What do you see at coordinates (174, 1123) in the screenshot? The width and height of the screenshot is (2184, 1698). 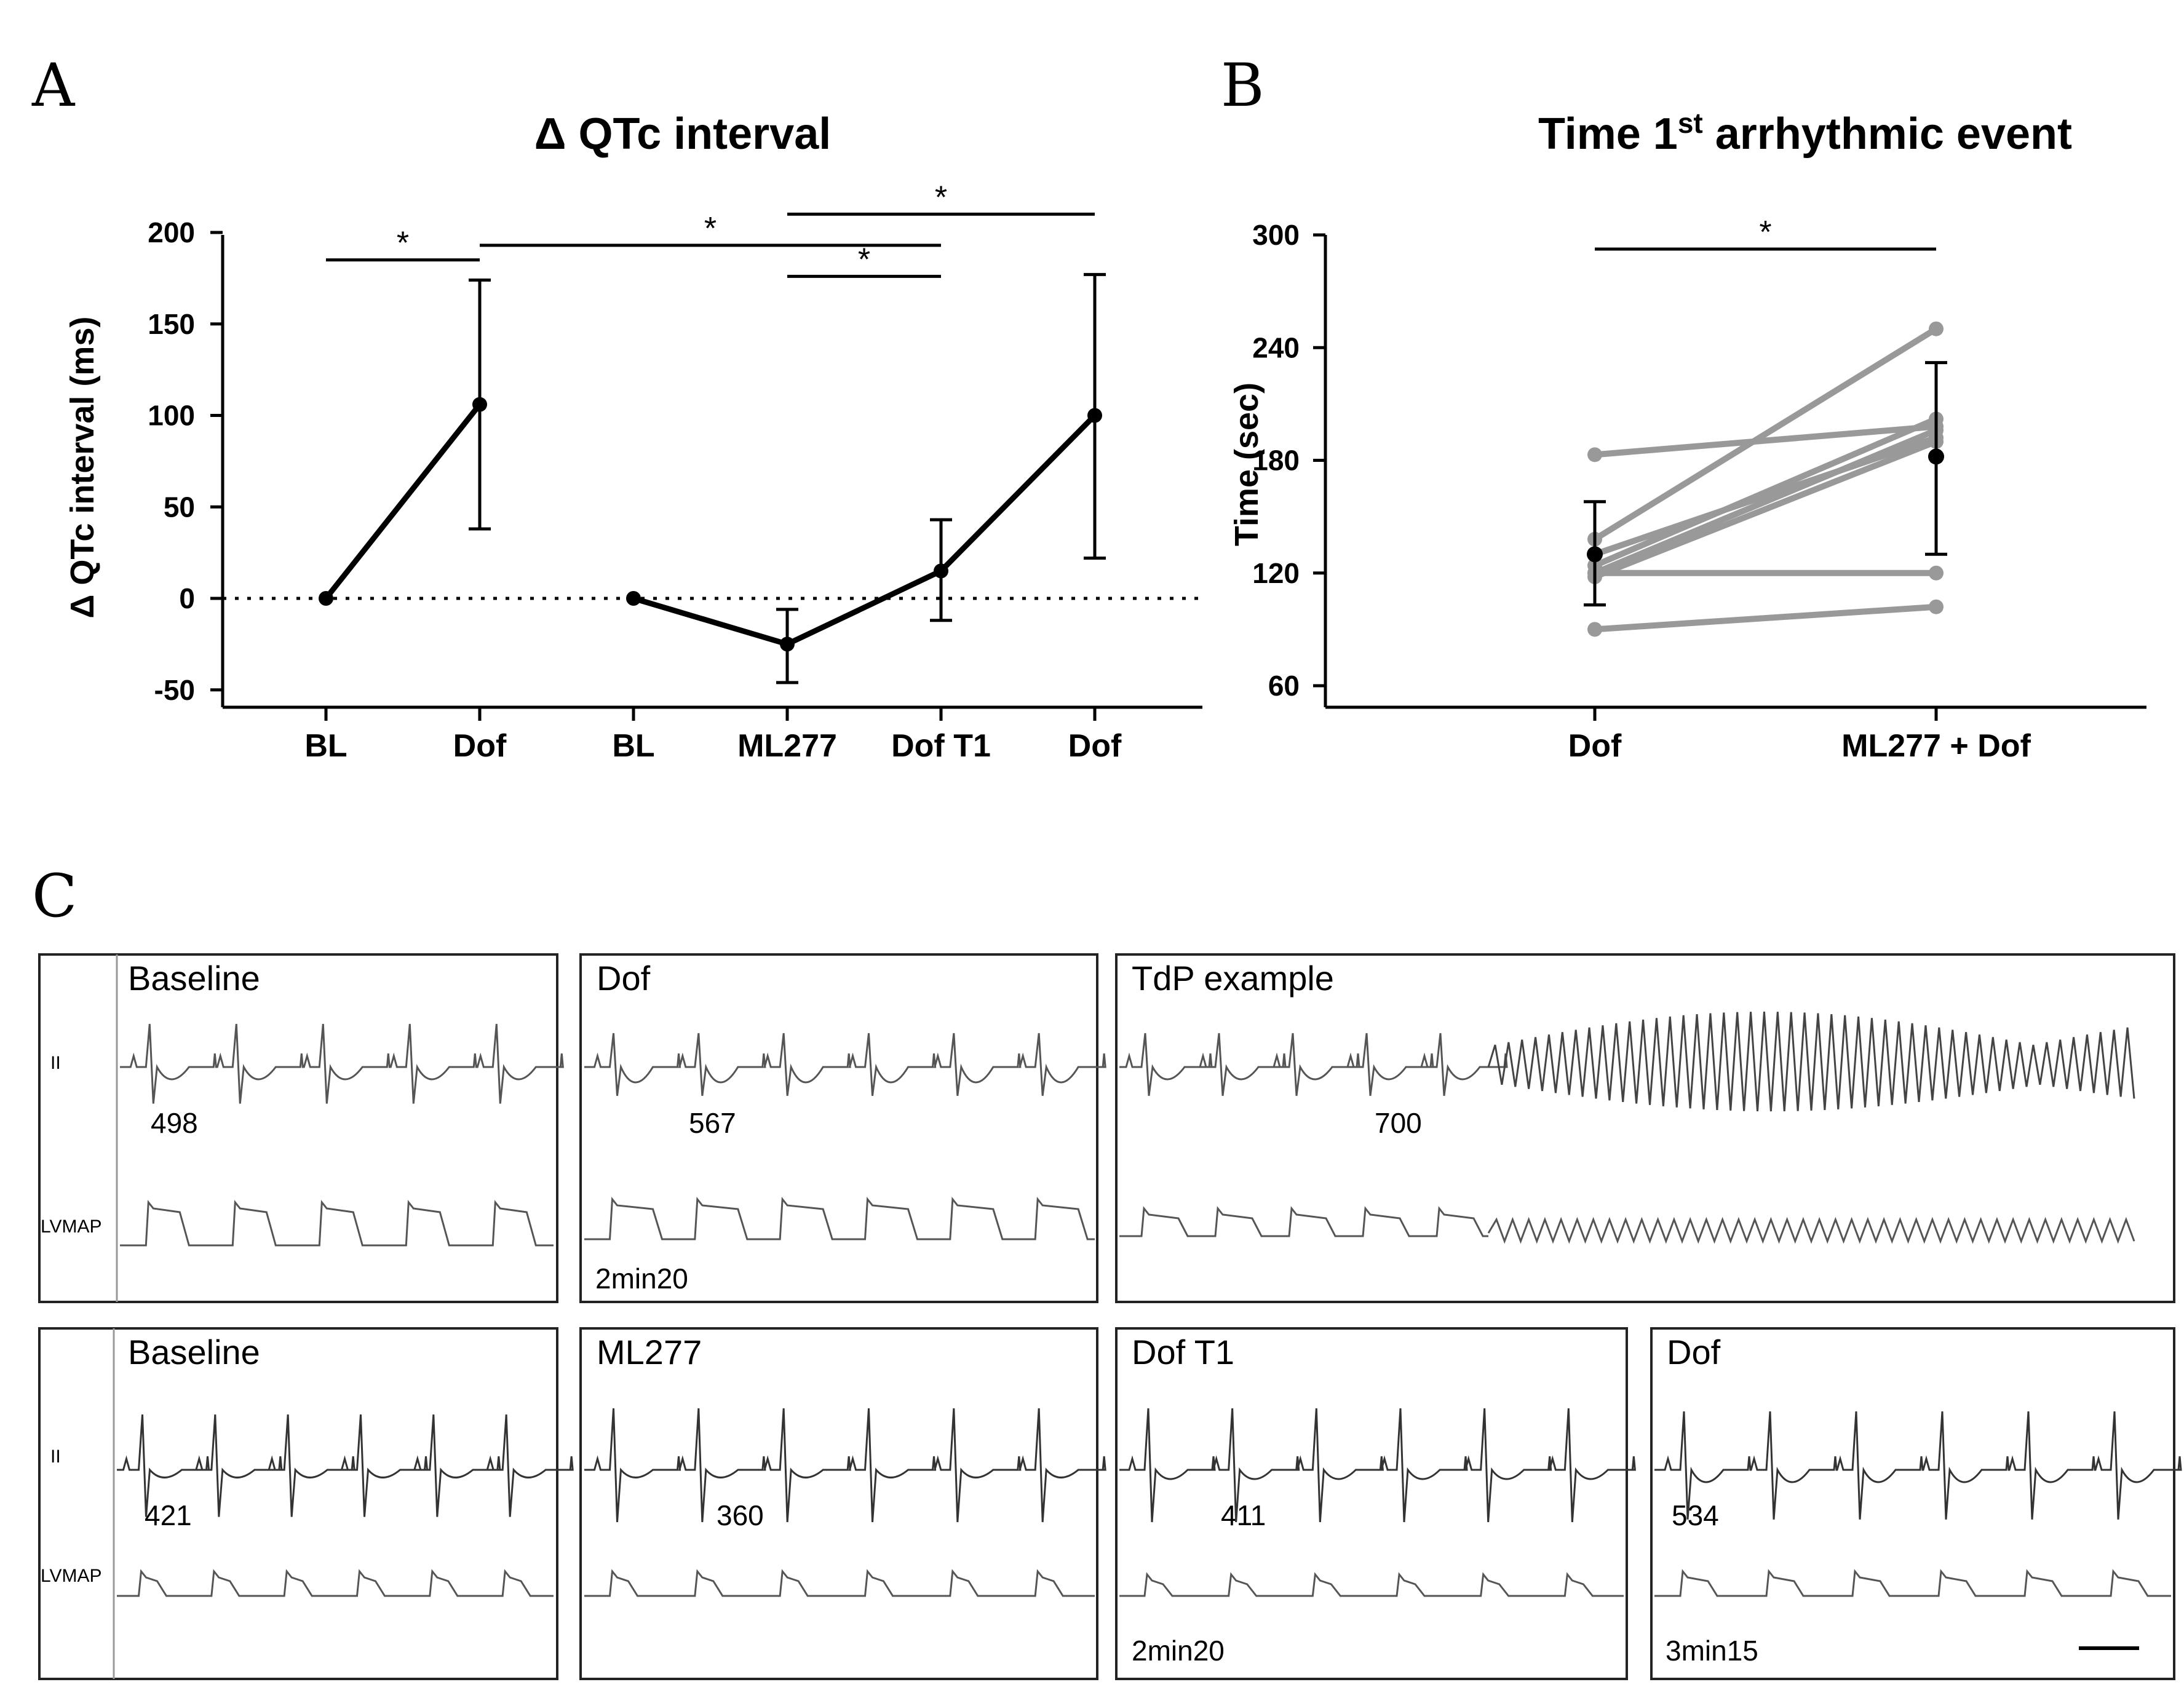 I see `trace-interval-value: 498` at bounding box center [174, 1123].